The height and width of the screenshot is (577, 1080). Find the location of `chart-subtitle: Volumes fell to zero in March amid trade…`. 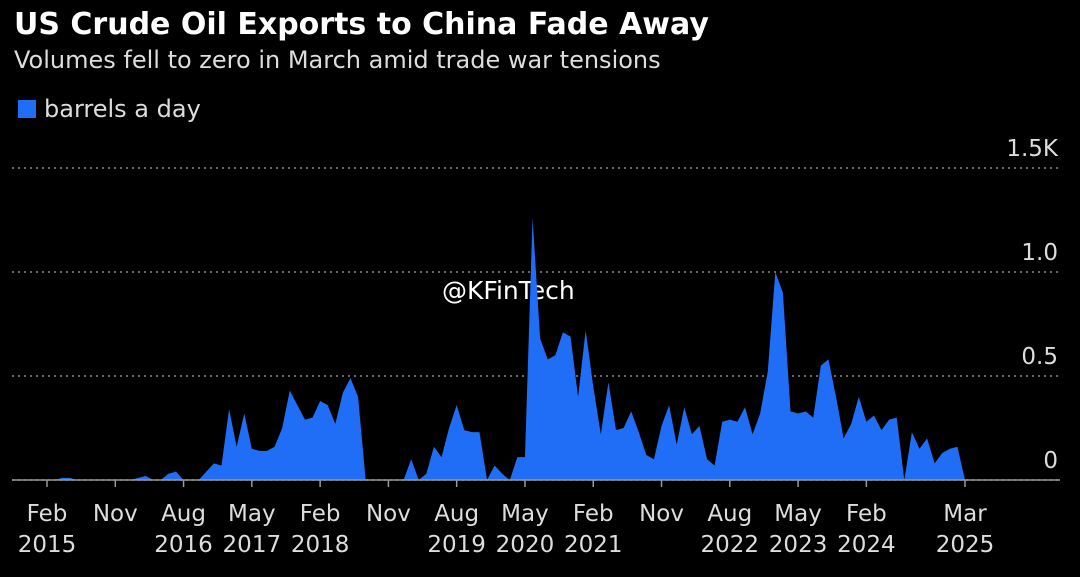

chart-subtitle: Volumes fell to zero in March amid trade… is located at coordinates (337, 60).